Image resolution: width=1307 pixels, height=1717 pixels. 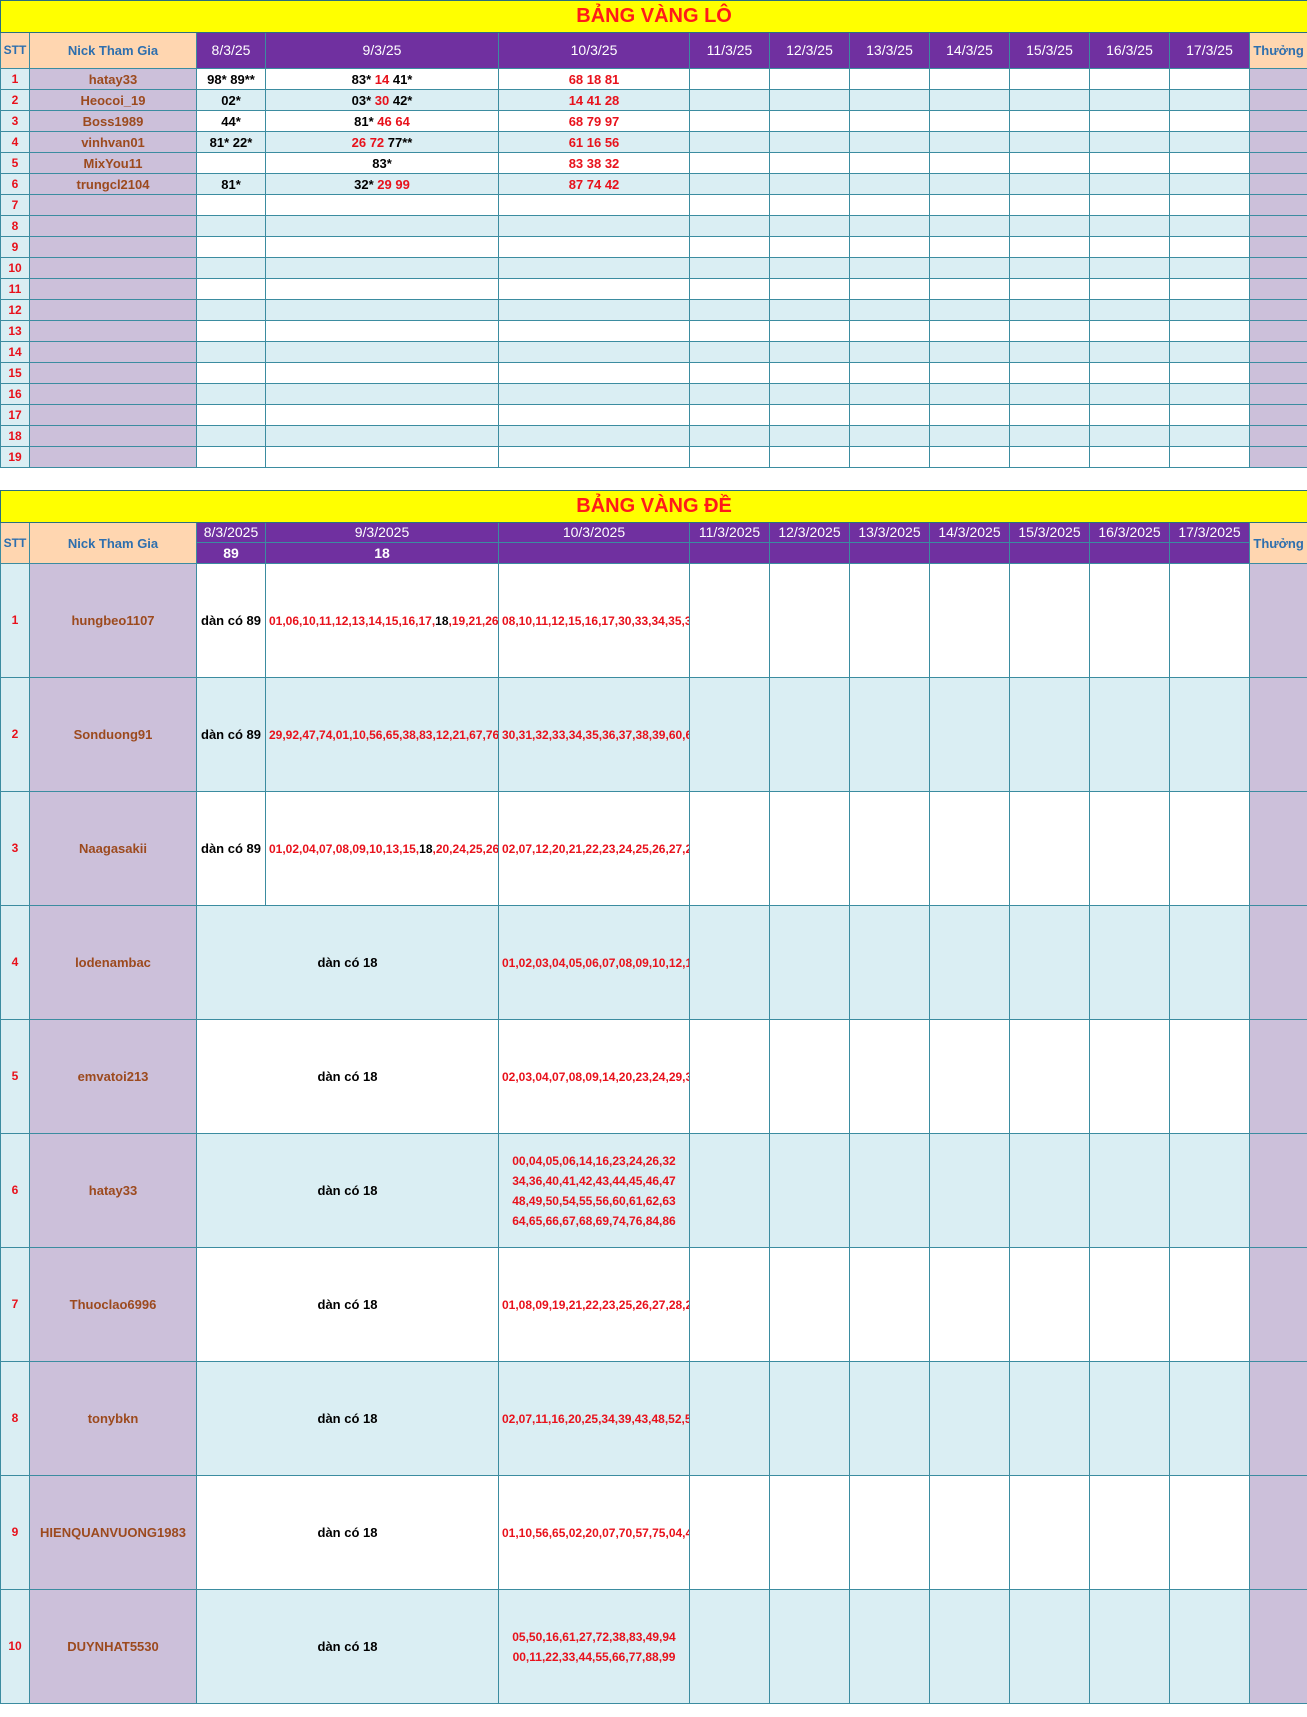 What do you see at coordinates (231, 848) in the screenshot?
I see `dan-note-cell: dàn có 89` at bounding box center [231, 848].